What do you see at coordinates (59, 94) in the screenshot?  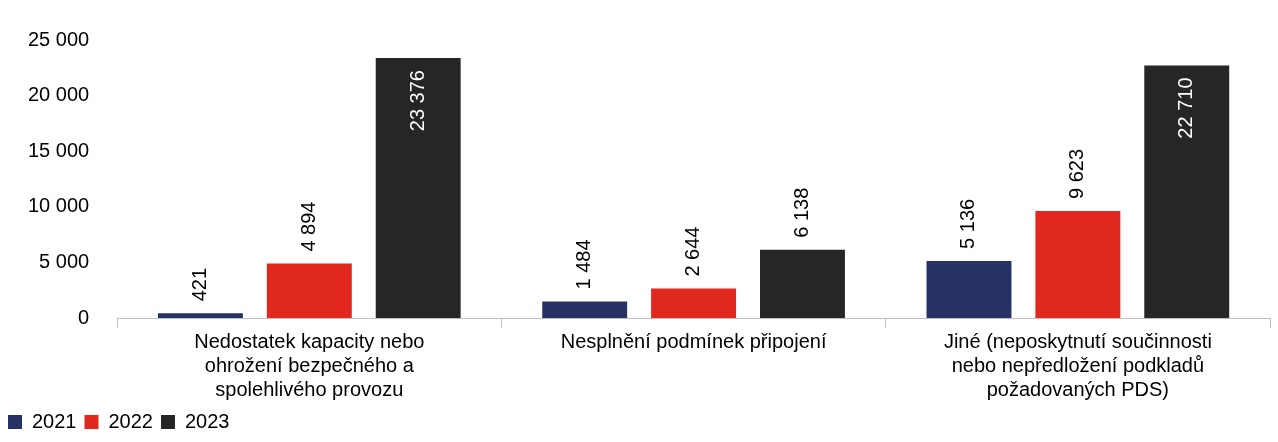 I see `y-tick-label: 20 000` at bounding box center [59, 94].